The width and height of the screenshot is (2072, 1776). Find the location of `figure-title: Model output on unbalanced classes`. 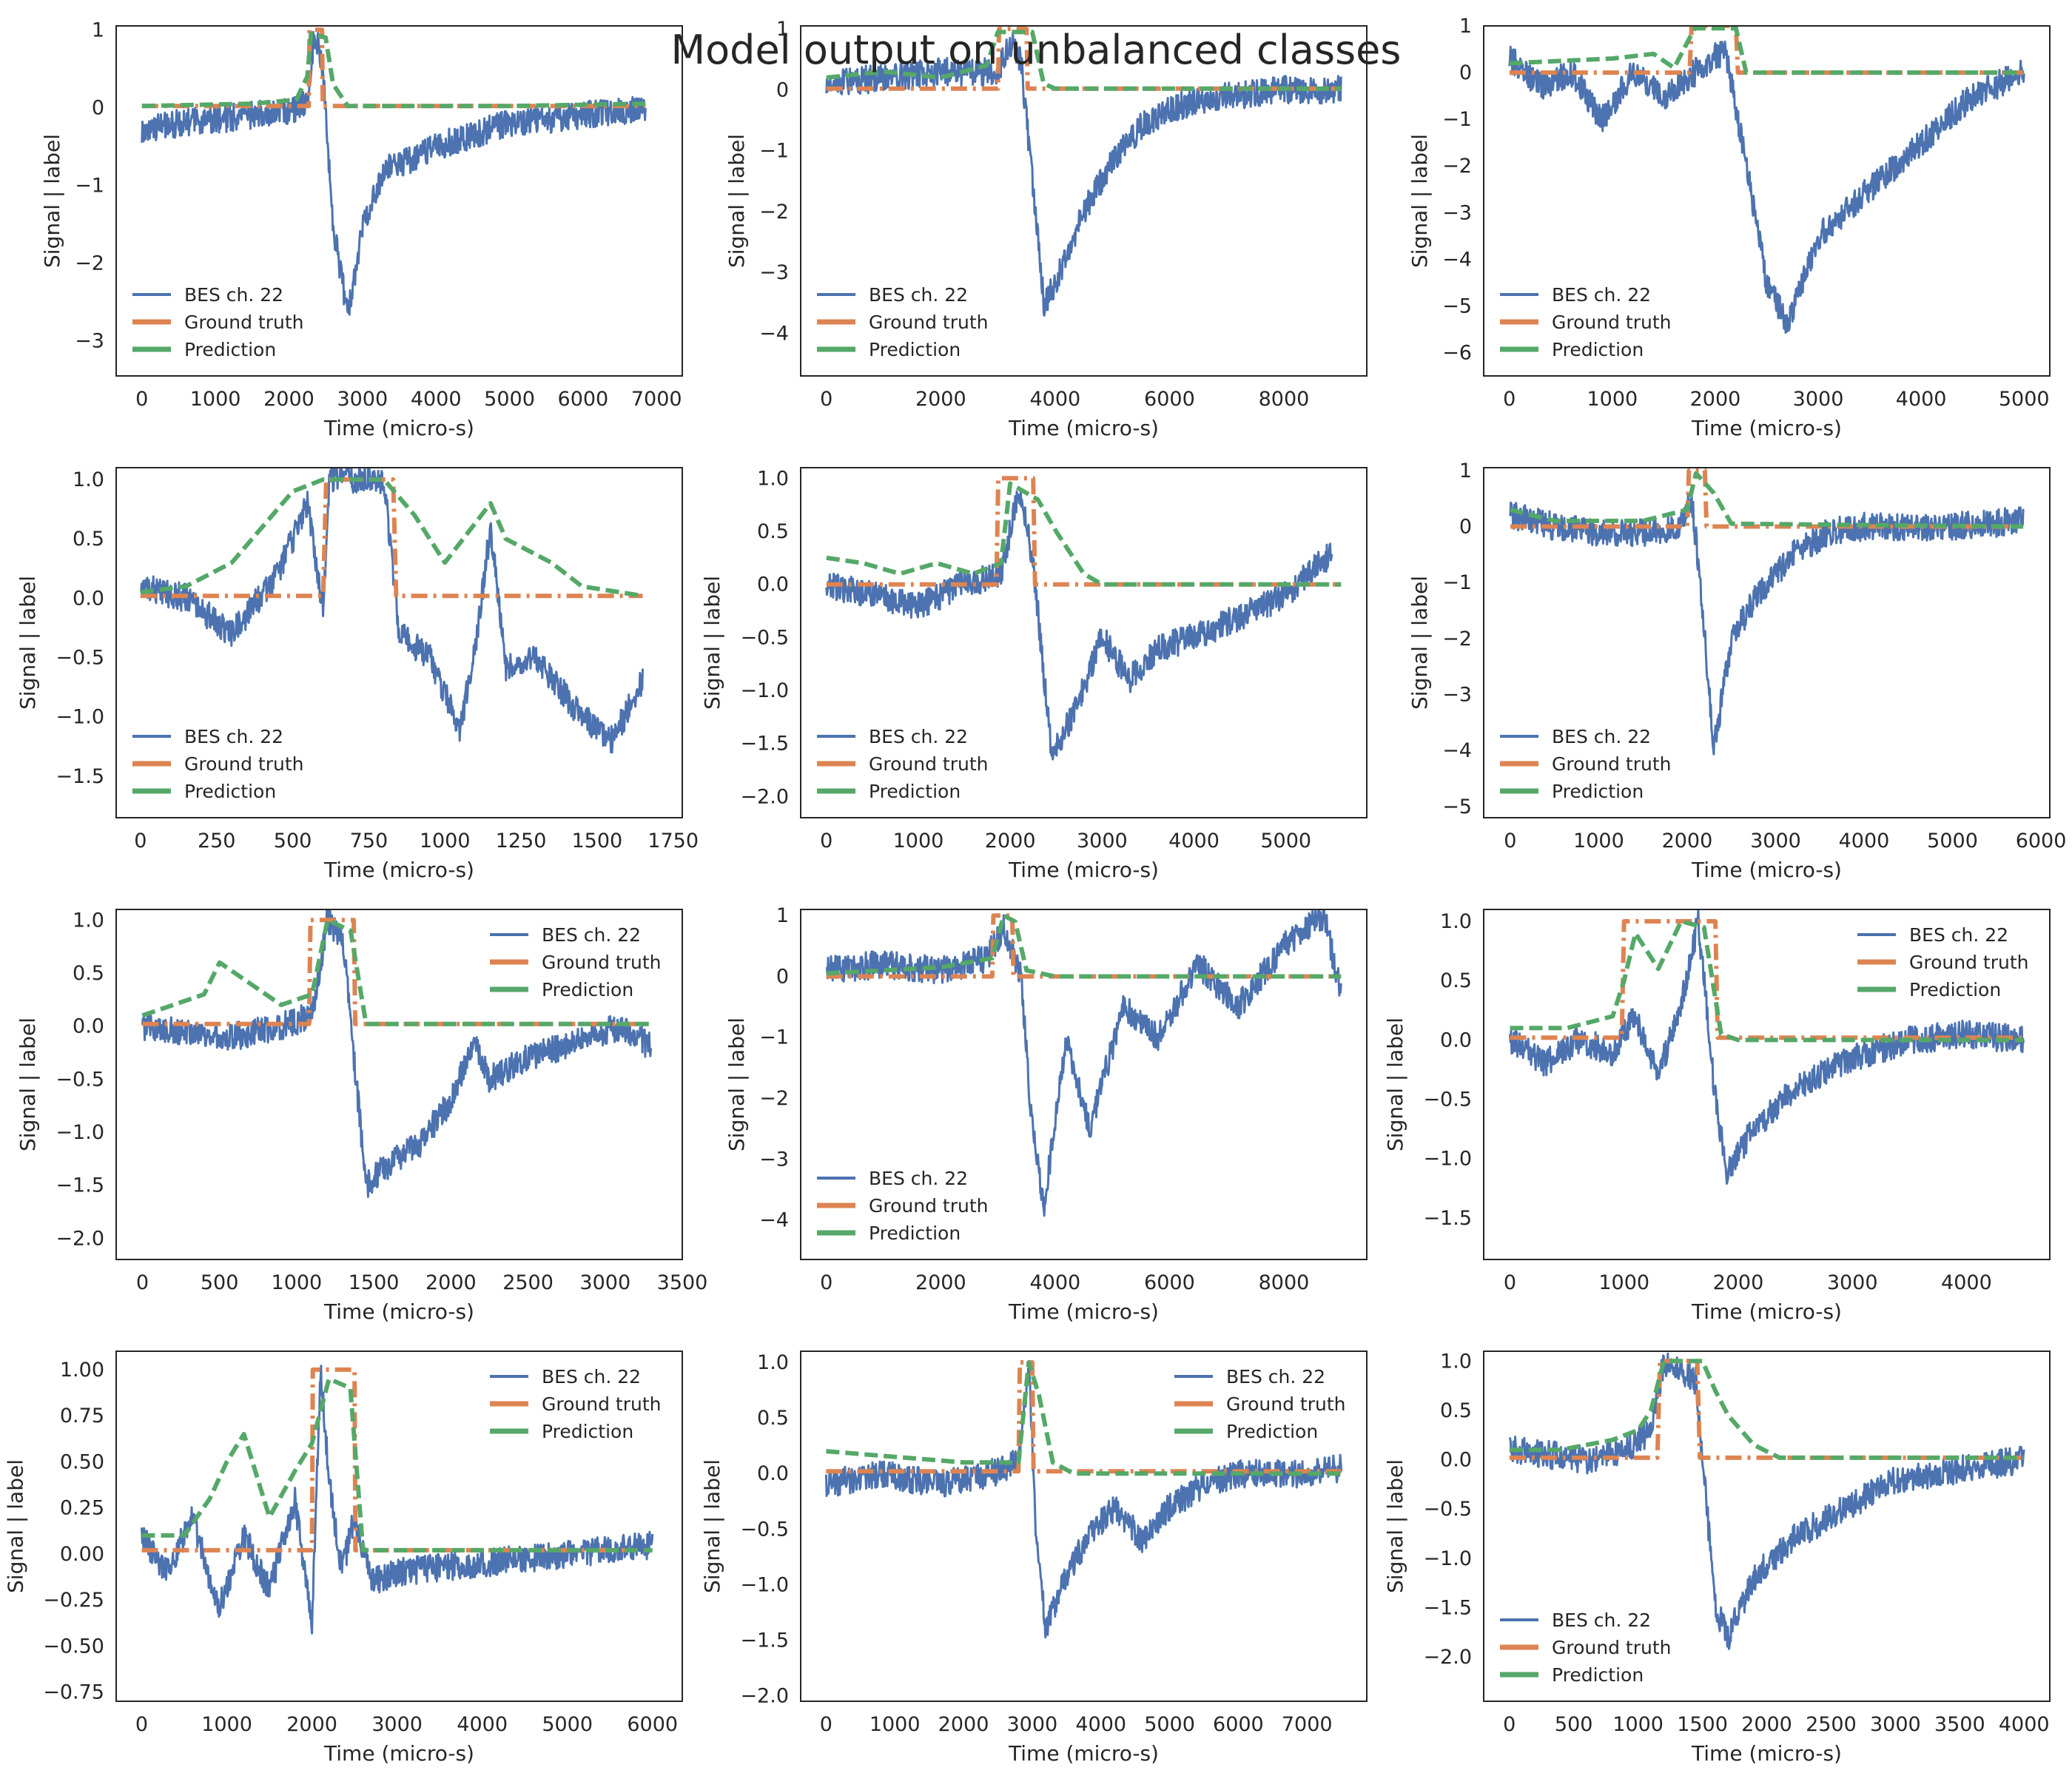

figure-title: Model output on unbalanced classes is located at coordinates (1036, 50).